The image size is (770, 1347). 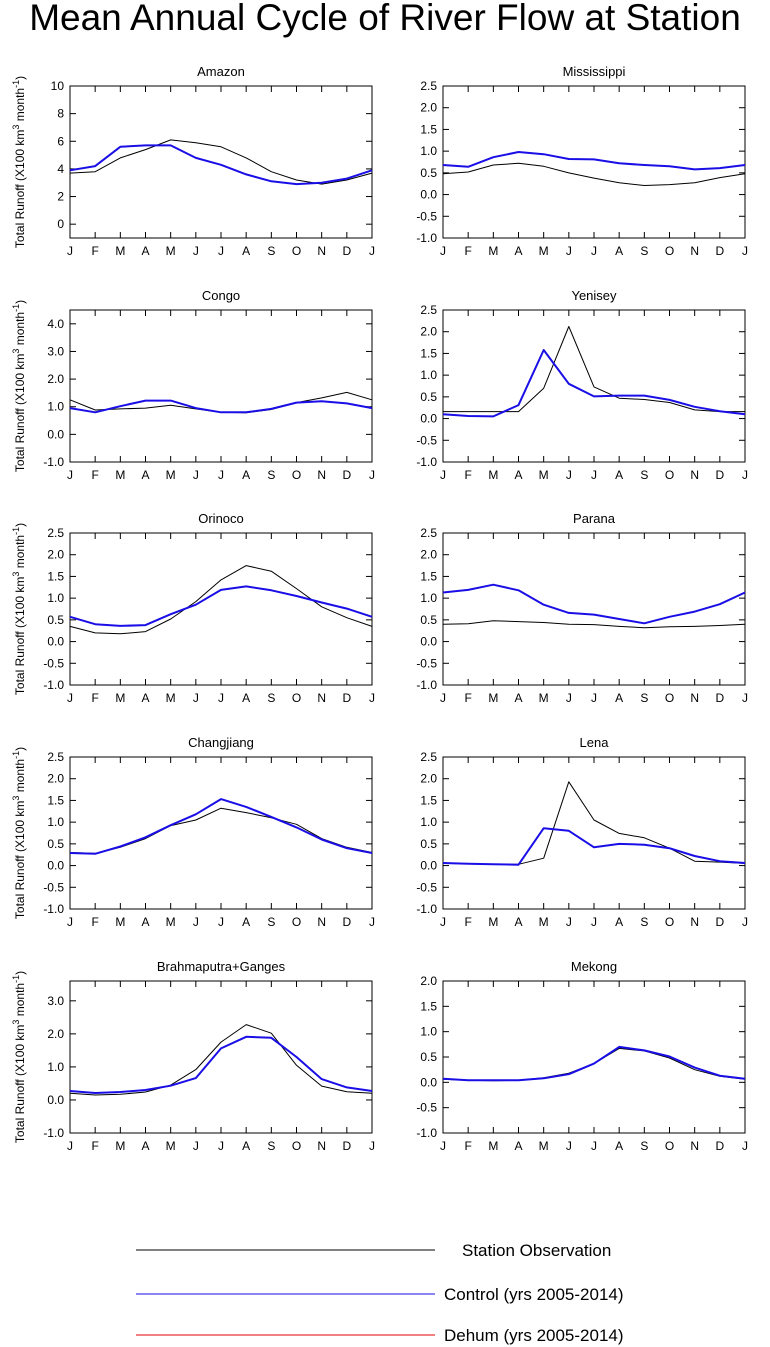 I want to click on series-line-control, so click(x=594, y=1063).